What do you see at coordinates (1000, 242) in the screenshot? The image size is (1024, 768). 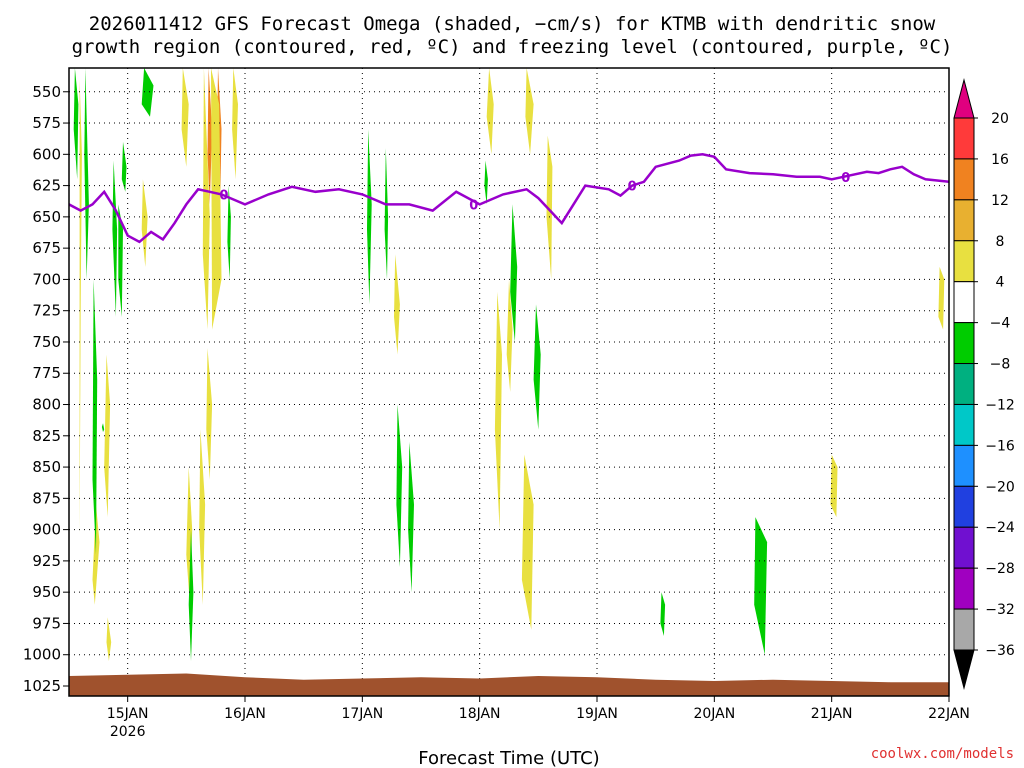 I see `colorbar-tick-label: 8` at bounding box center [1000, 242].